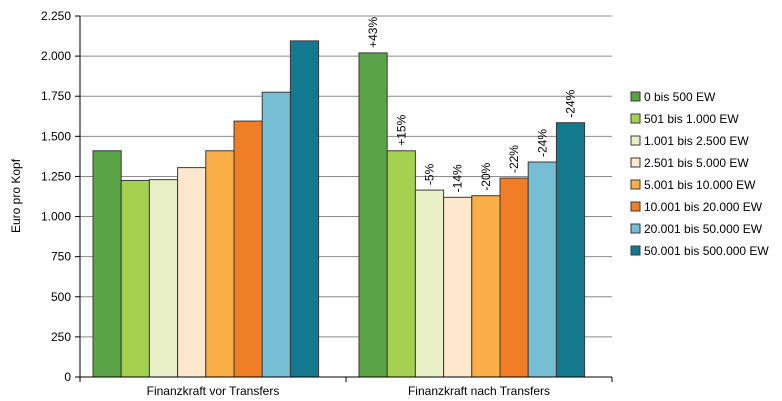 This screenshot has height=401, width=782. What do you see at coordinates (16, 195) in the screenshot?
I see `y-axis-label: Euro pro Kopf` at bounding box center [16, 195].